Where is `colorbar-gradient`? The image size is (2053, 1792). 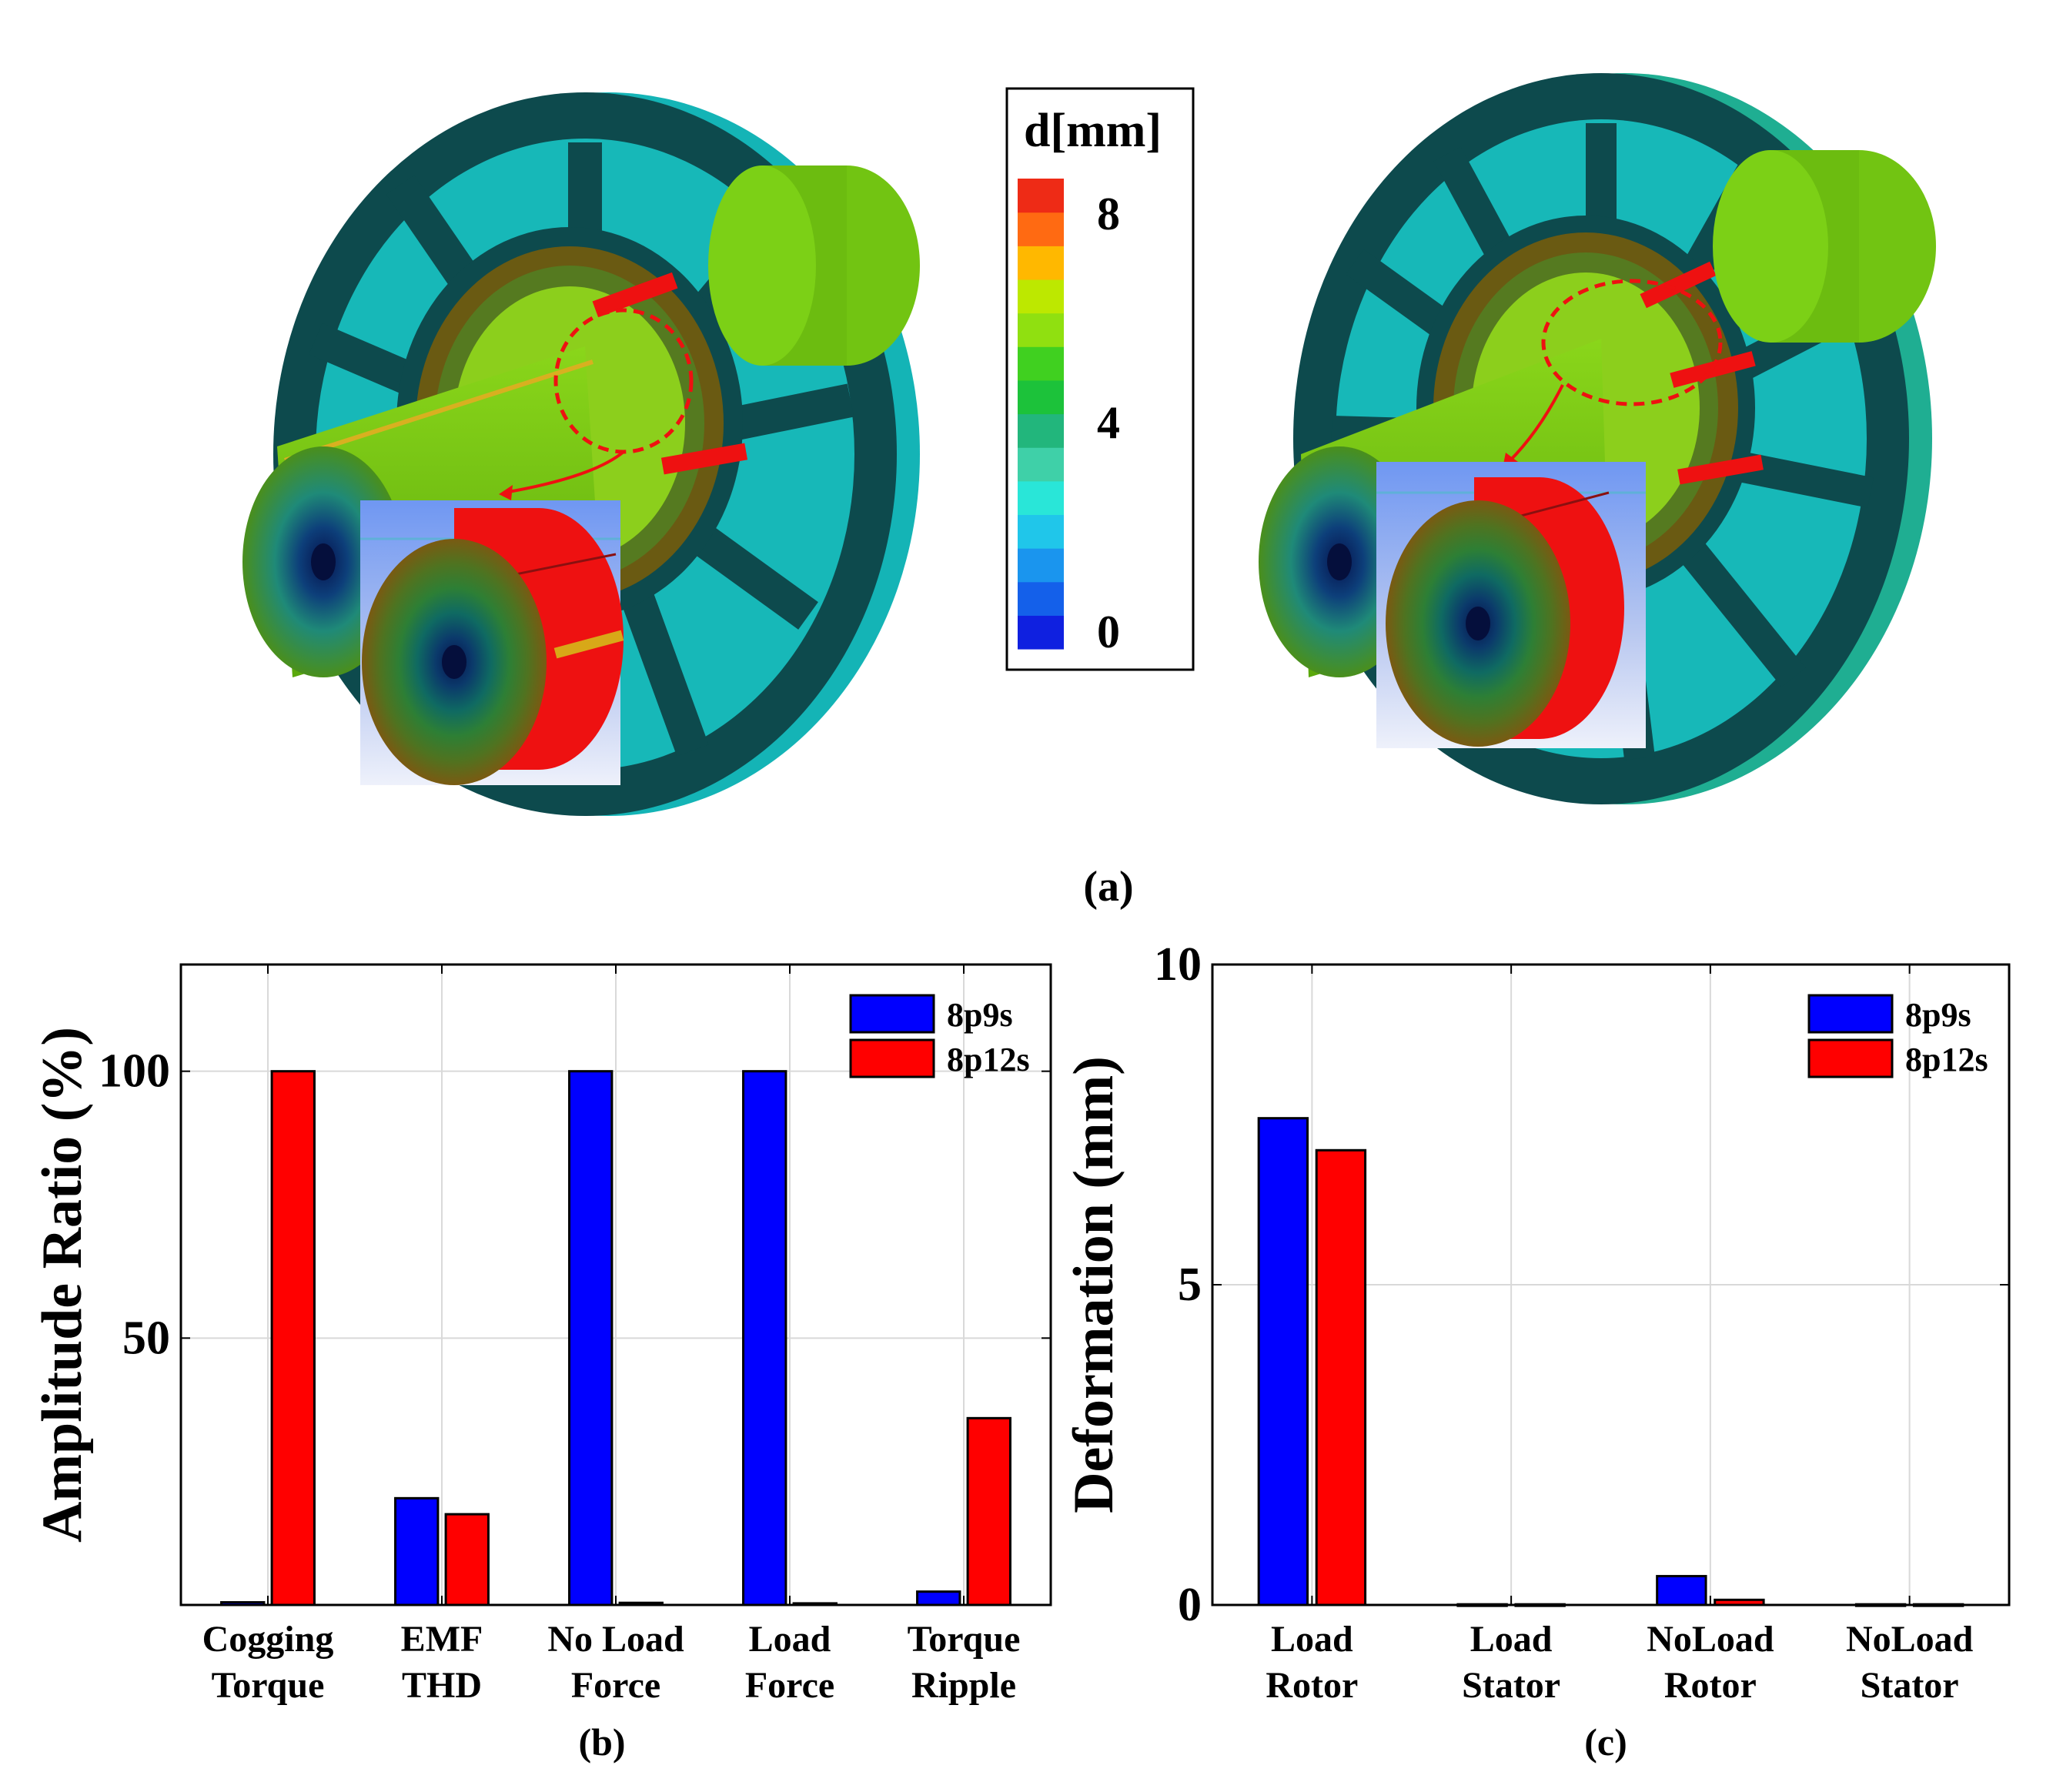 colorbar-gradient is located at coordinates (1041, 414).